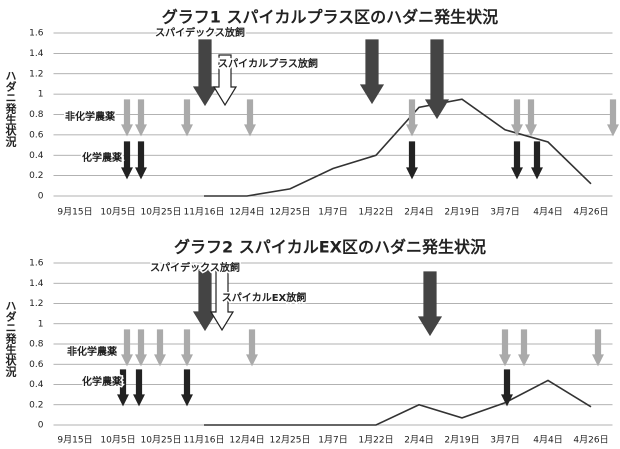 The image size is (620, 449). What do you see at coordinates (264, 297) in the screenshot?
I see `annotation: スパイカルEX放飼` at bounding box center [264, 297].